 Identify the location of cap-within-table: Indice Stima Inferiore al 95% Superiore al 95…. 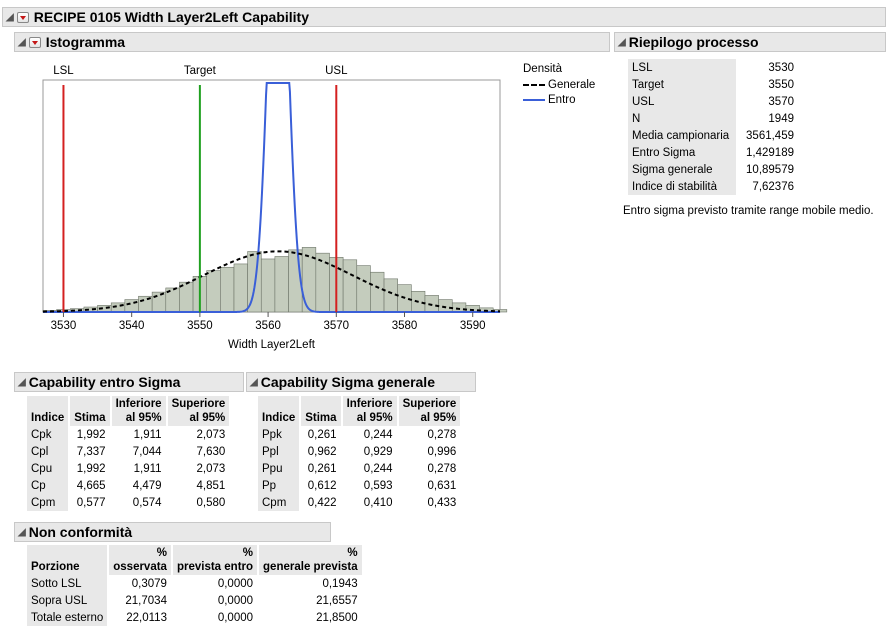
(129, 453).